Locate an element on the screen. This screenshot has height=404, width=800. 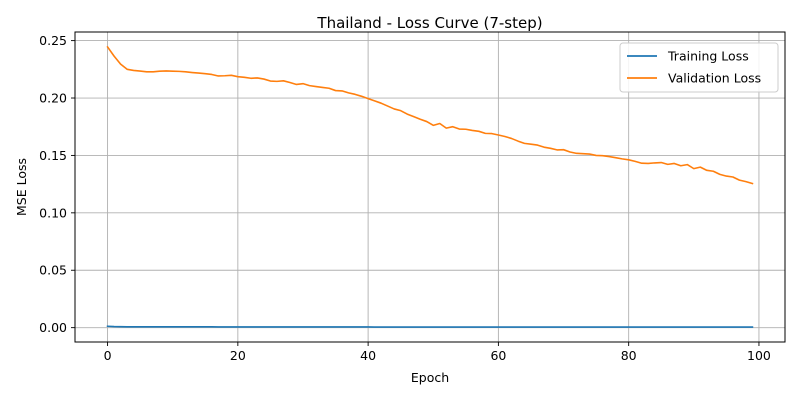
y-tick-label: 0.20 is located at coordinates (53, 98).